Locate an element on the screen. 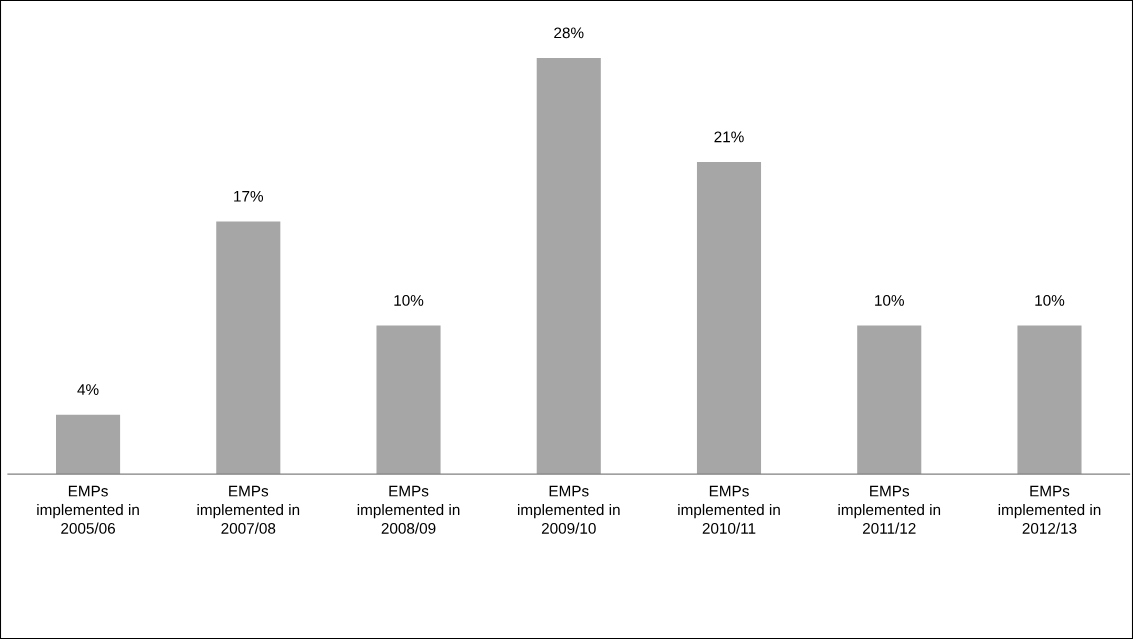 Image resolution: width=1133 pixels, height=639 pixels. data-label: 4% is located at coordinates (88, 389).